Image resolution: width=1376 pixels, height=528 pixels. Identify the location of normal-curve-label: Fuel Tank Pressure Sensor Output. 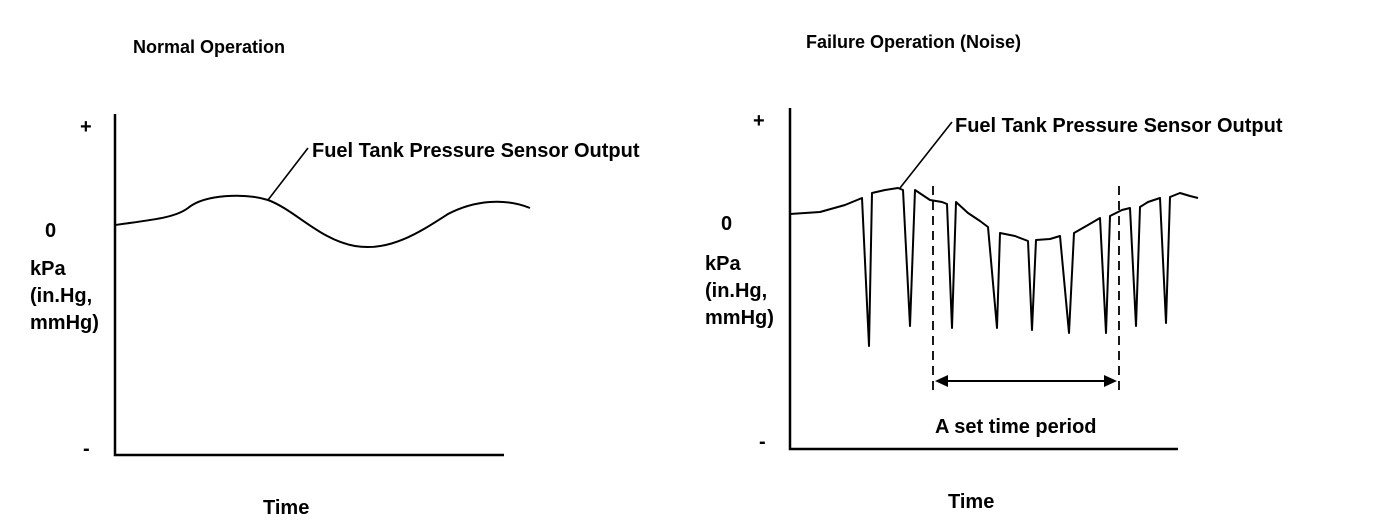
(476, 151).